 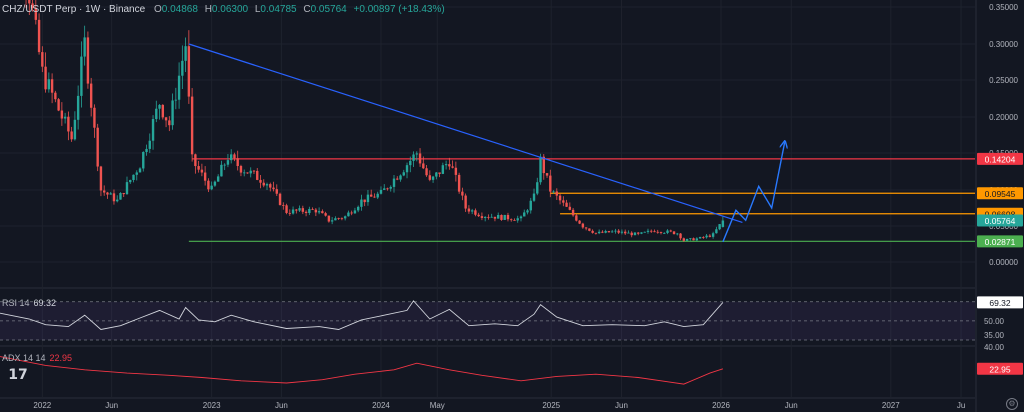 I want to click on close-value: 0.05764, so click(x=328, y=9).